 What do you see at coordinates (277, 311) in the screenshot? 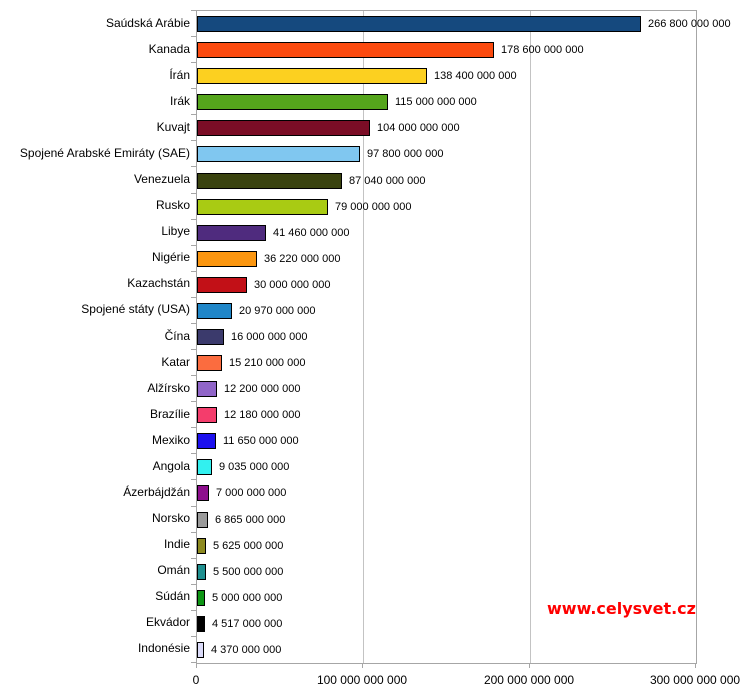
I see `value-label: 20 970 000 000` at bounding box center [277, 311].